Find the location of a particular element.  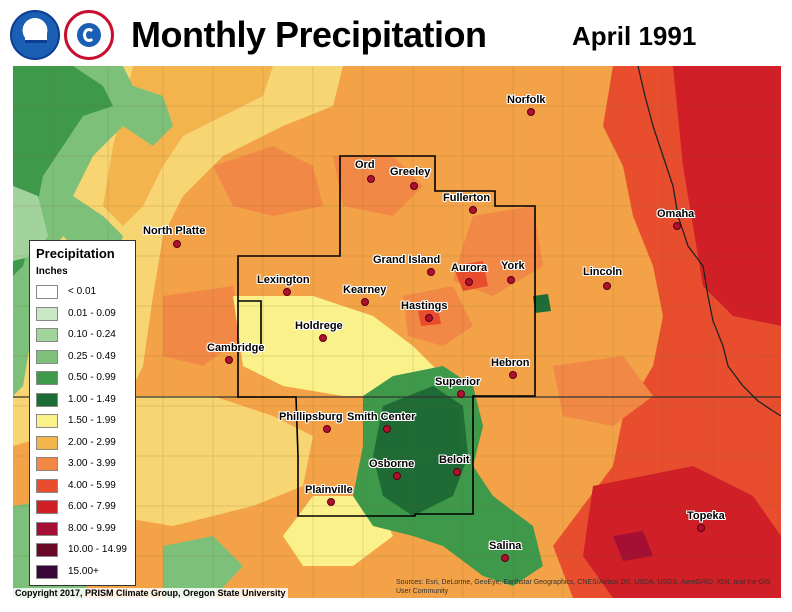

legend-label: 0.25 - 0.49 is located at coordinates (92, 356).